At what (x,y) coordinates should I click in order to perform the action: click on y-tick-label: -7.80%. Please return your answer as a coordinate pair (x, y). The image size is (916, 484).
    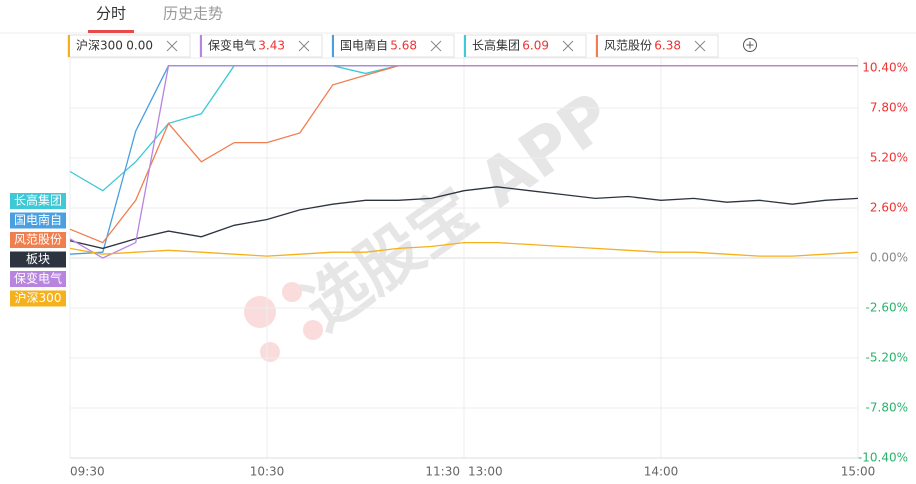
    Looking at the image, I should click on (887, 408).